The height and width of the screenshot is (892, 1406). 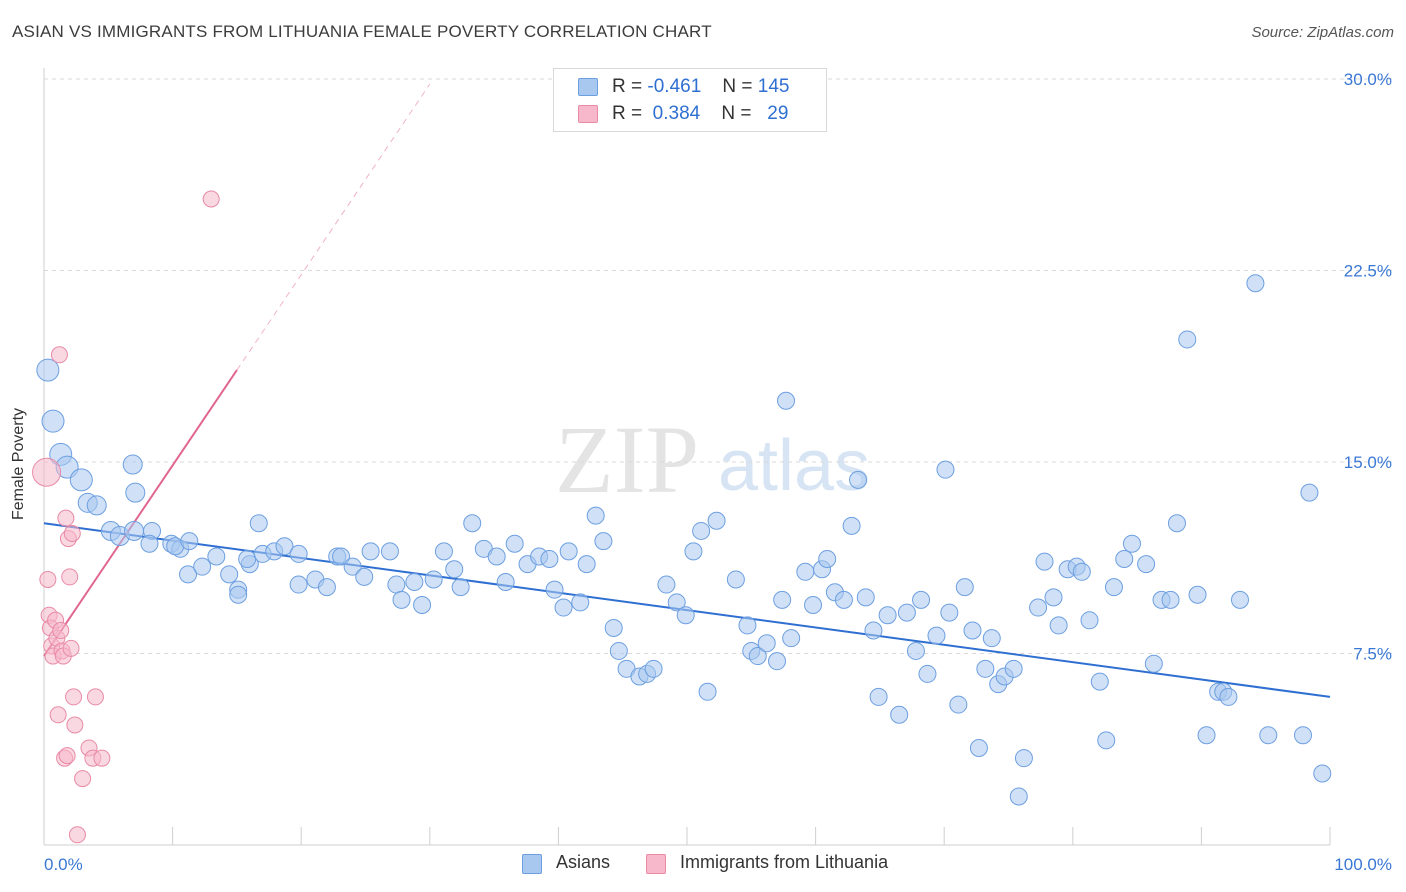 What do you see at coordinates (690, 100) in the screenshot?
I see `correlation-legend: R = -0.461 N = 145 R = 0.384 N = 29` at bounding box center [690, 100].